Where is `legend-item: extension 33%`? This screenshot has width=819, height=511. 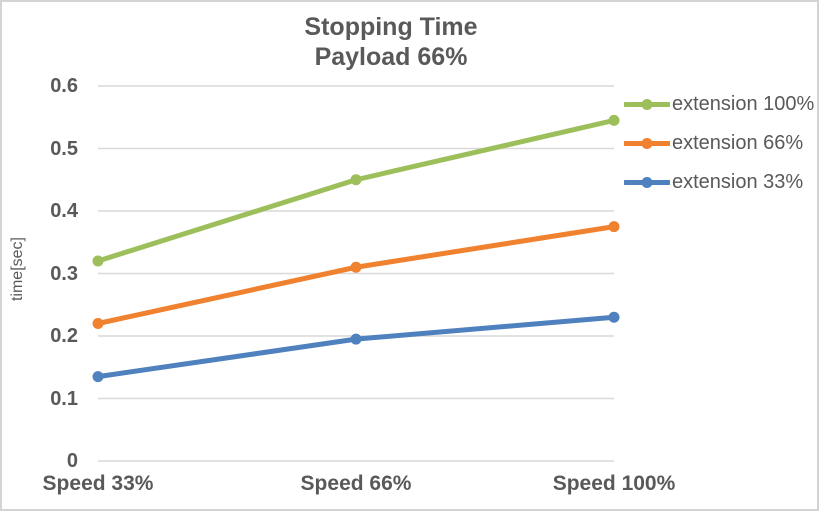 legend-item: extension 33% is located at coordinates (719, 182).